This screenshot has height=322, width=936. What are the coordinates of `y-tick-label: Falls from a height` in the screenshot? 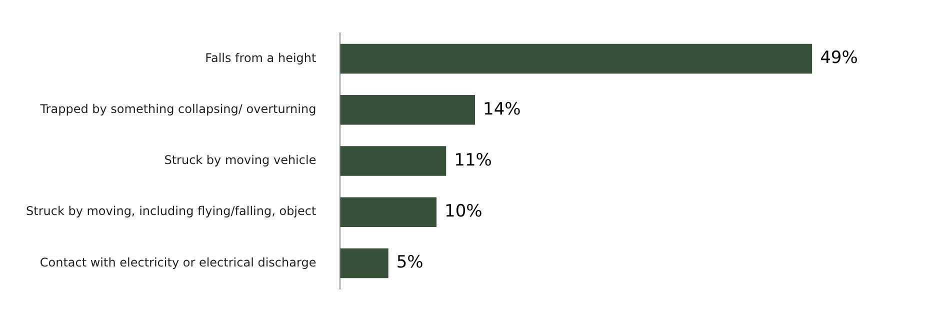 It's located at (261, 57).